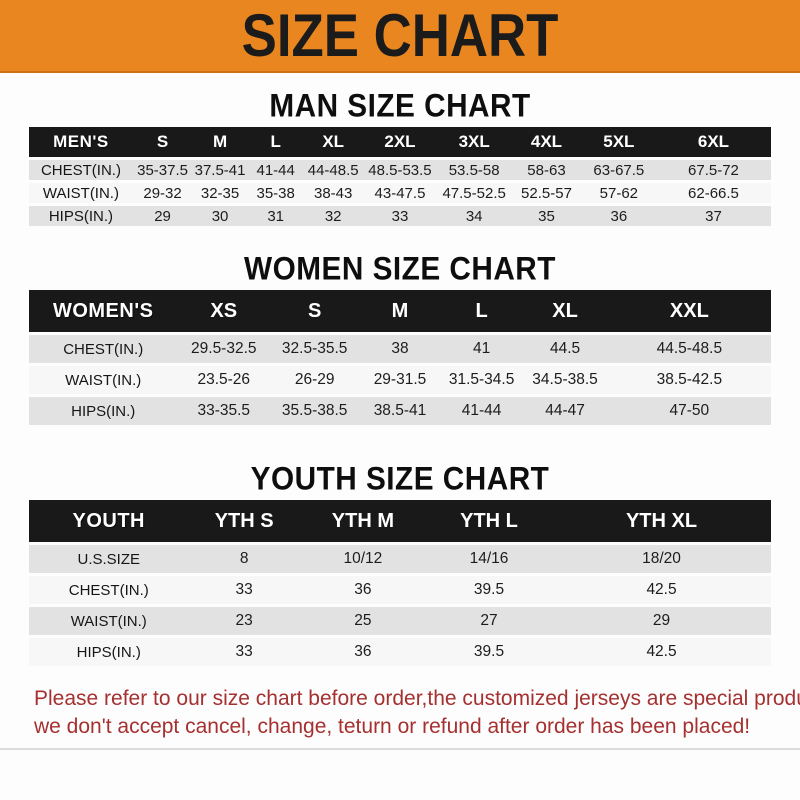 This screenshot has height=800, width=800. Describe the element at coordinates (315, 349) in the screenshot. I see `women-chest-value: 32.5-35.5` at that location.